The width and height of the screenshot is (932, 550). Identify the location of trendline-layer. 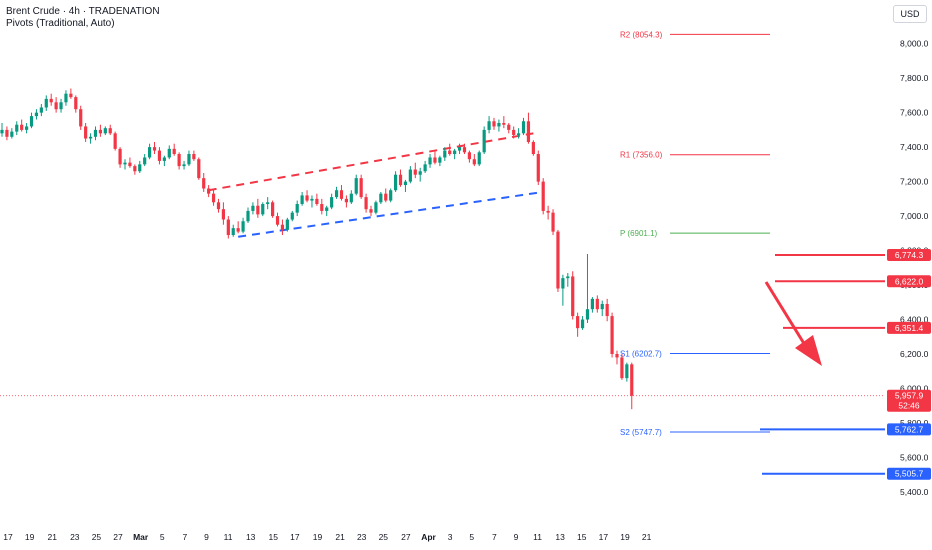
(376, 185).